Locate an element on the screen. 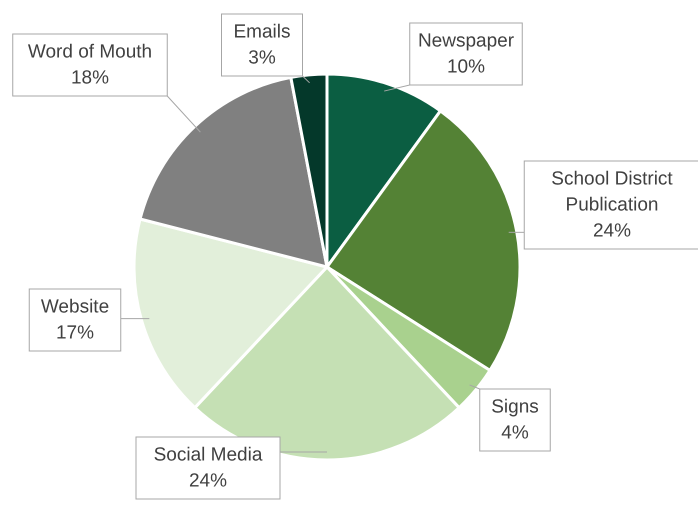 The width and height of the screenshot is (698, 508). slice-label: Social Media is located at coordinates (208, 455).